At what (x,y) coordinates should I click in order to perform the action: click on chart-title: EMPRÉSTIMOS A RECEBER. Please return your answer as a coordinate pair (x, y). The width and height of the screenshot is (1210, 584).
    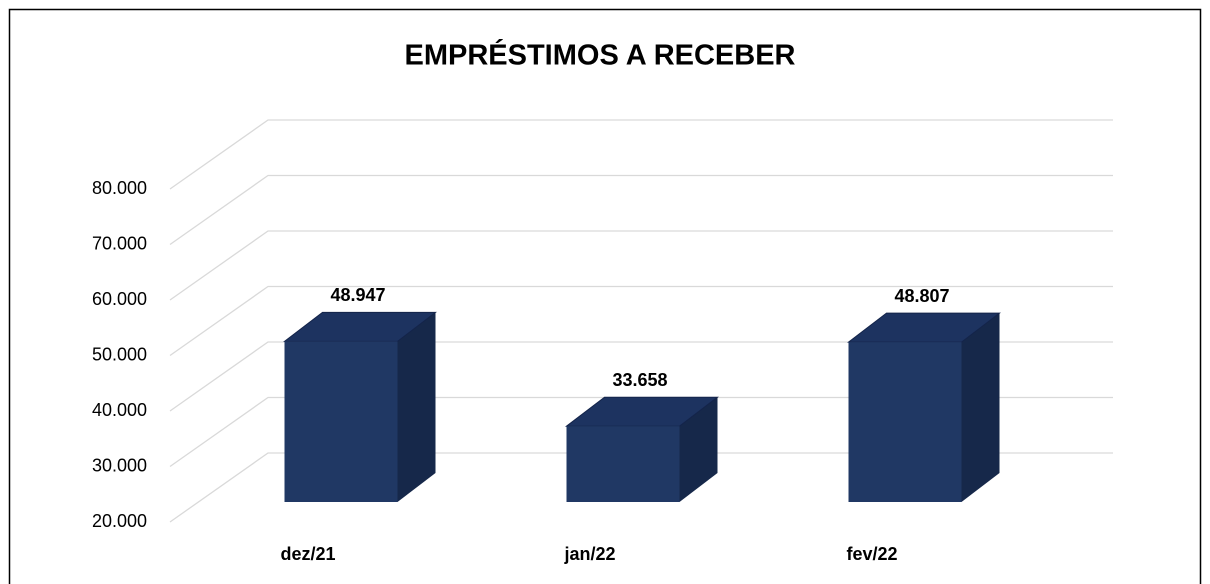
    Looking at the image, I should click on (599, 55).